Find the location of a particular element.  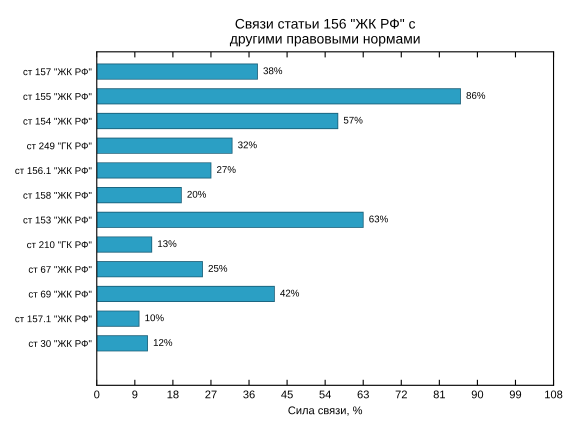

data-label: 13% is located at coordinates (167, 244).